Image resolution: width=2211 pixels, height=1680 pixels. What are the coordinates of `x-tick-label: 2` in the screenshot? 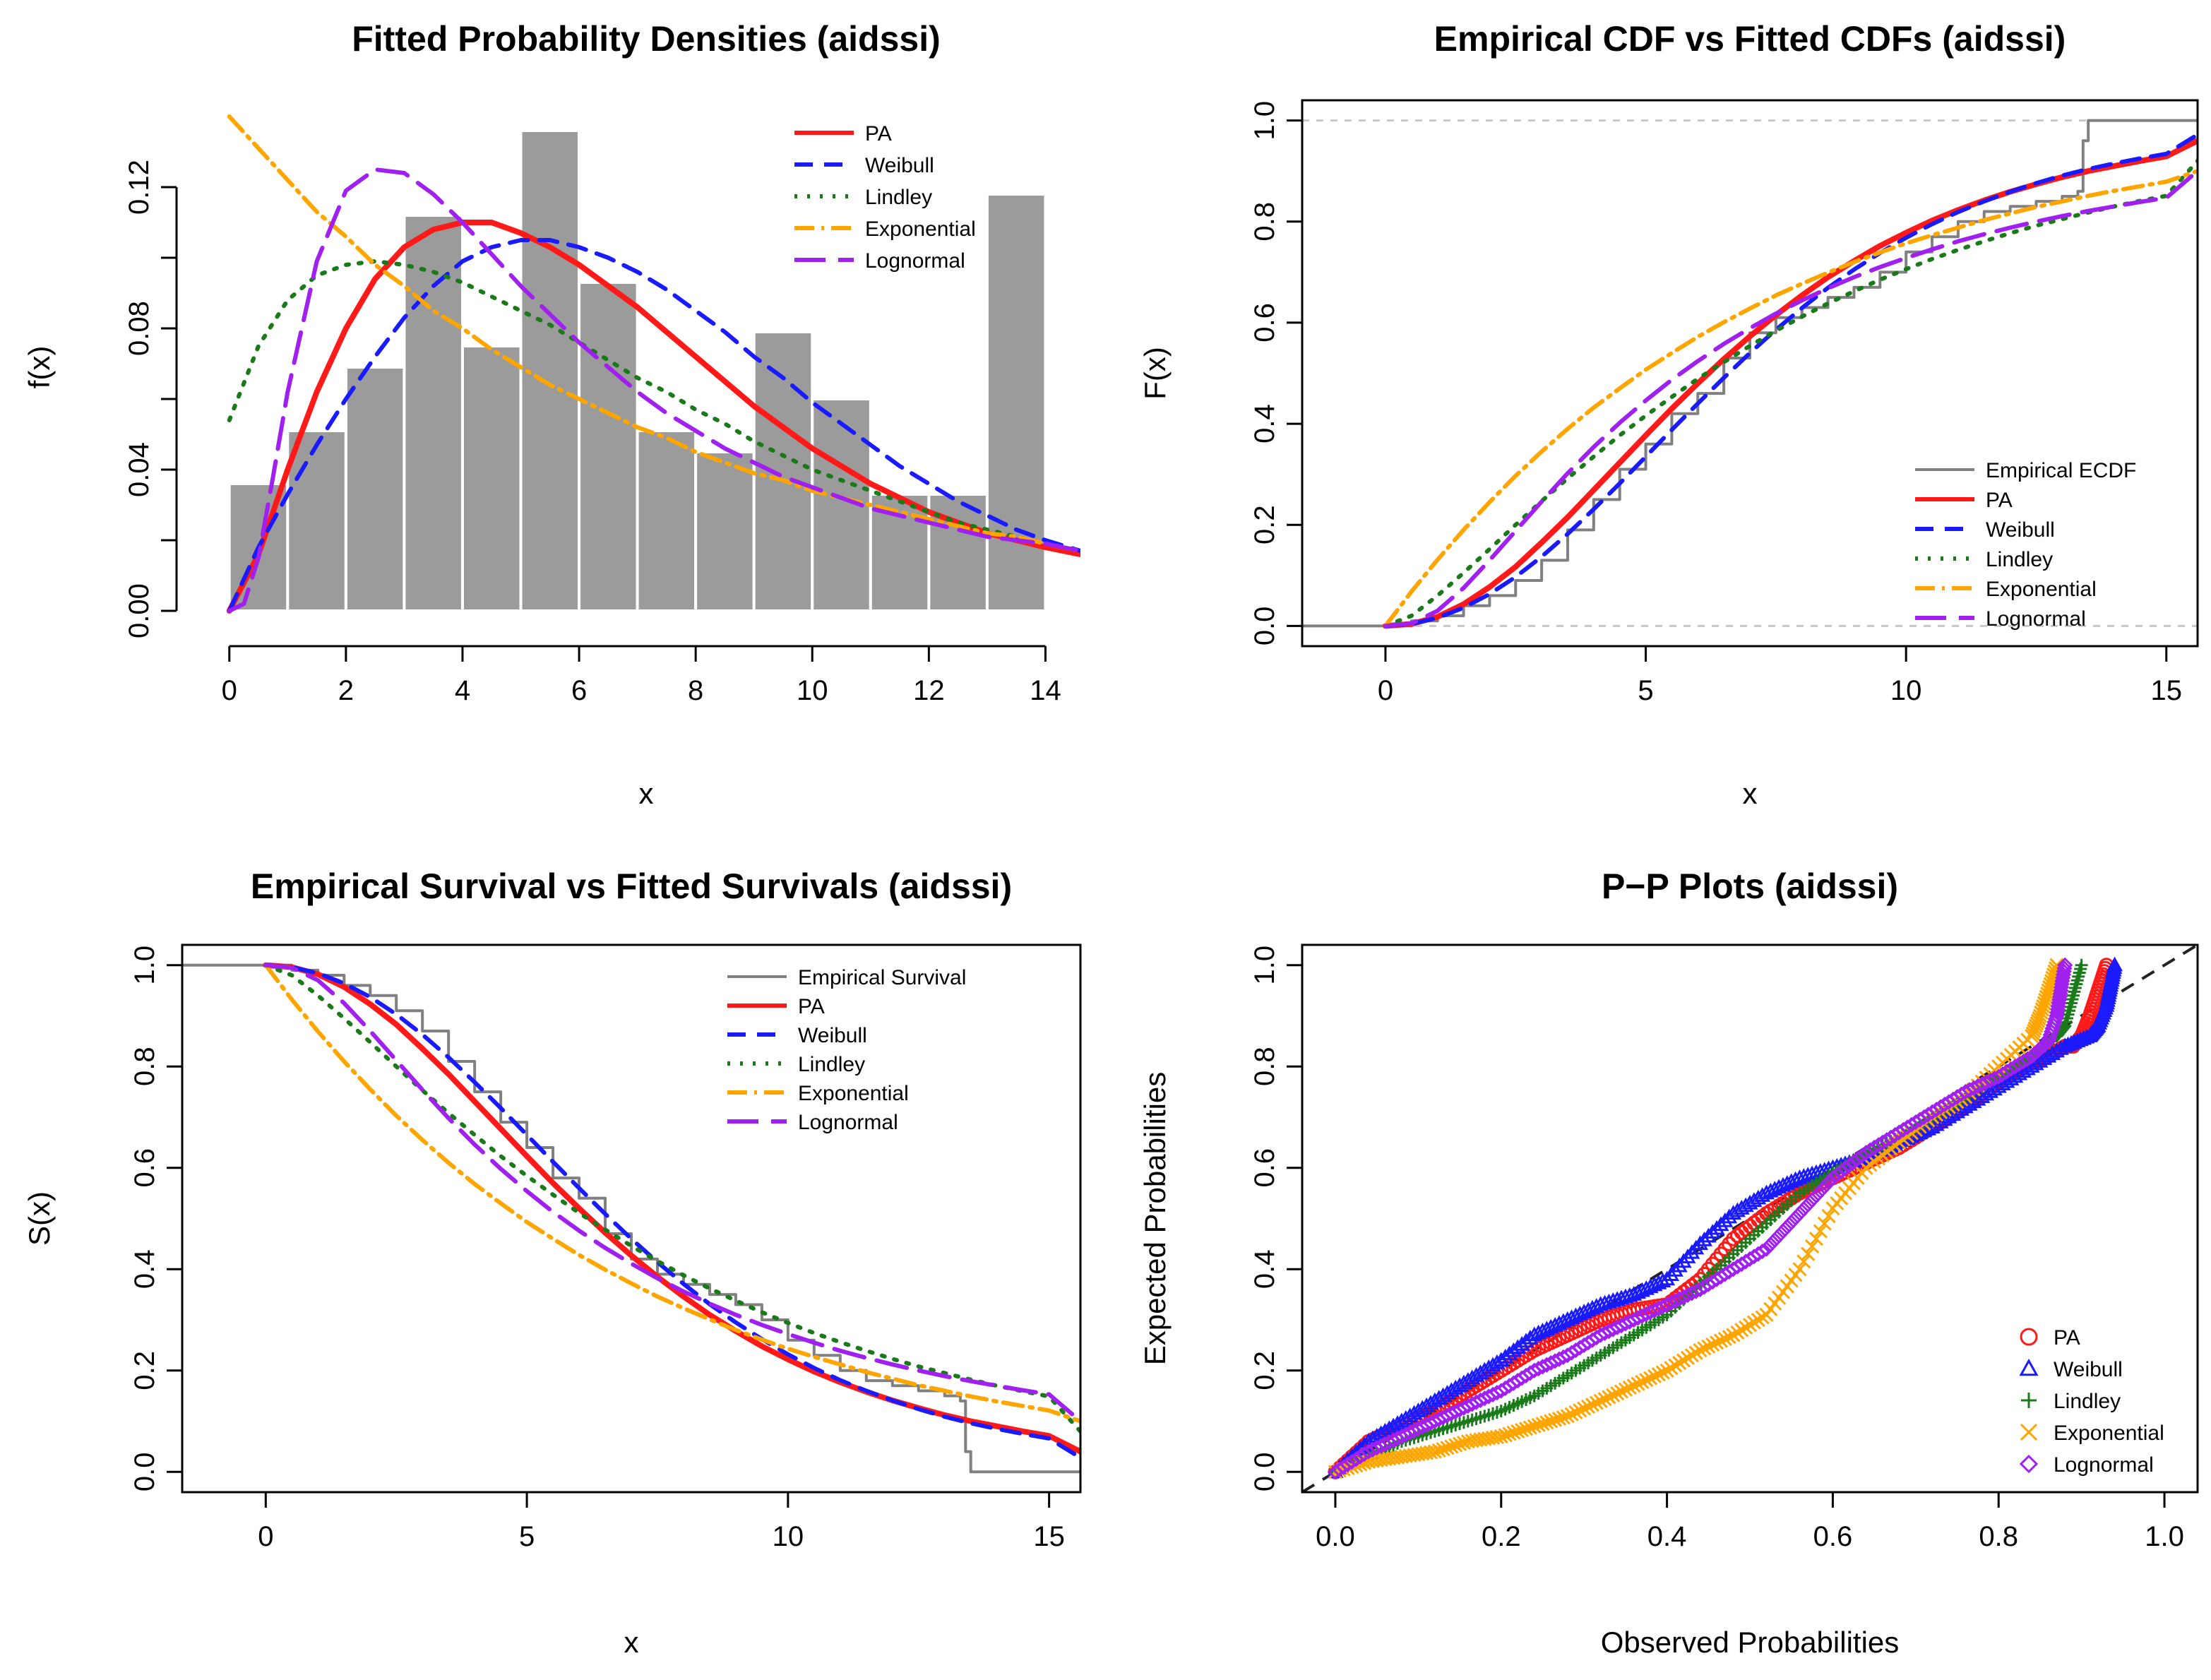 It's located at (346, 691).